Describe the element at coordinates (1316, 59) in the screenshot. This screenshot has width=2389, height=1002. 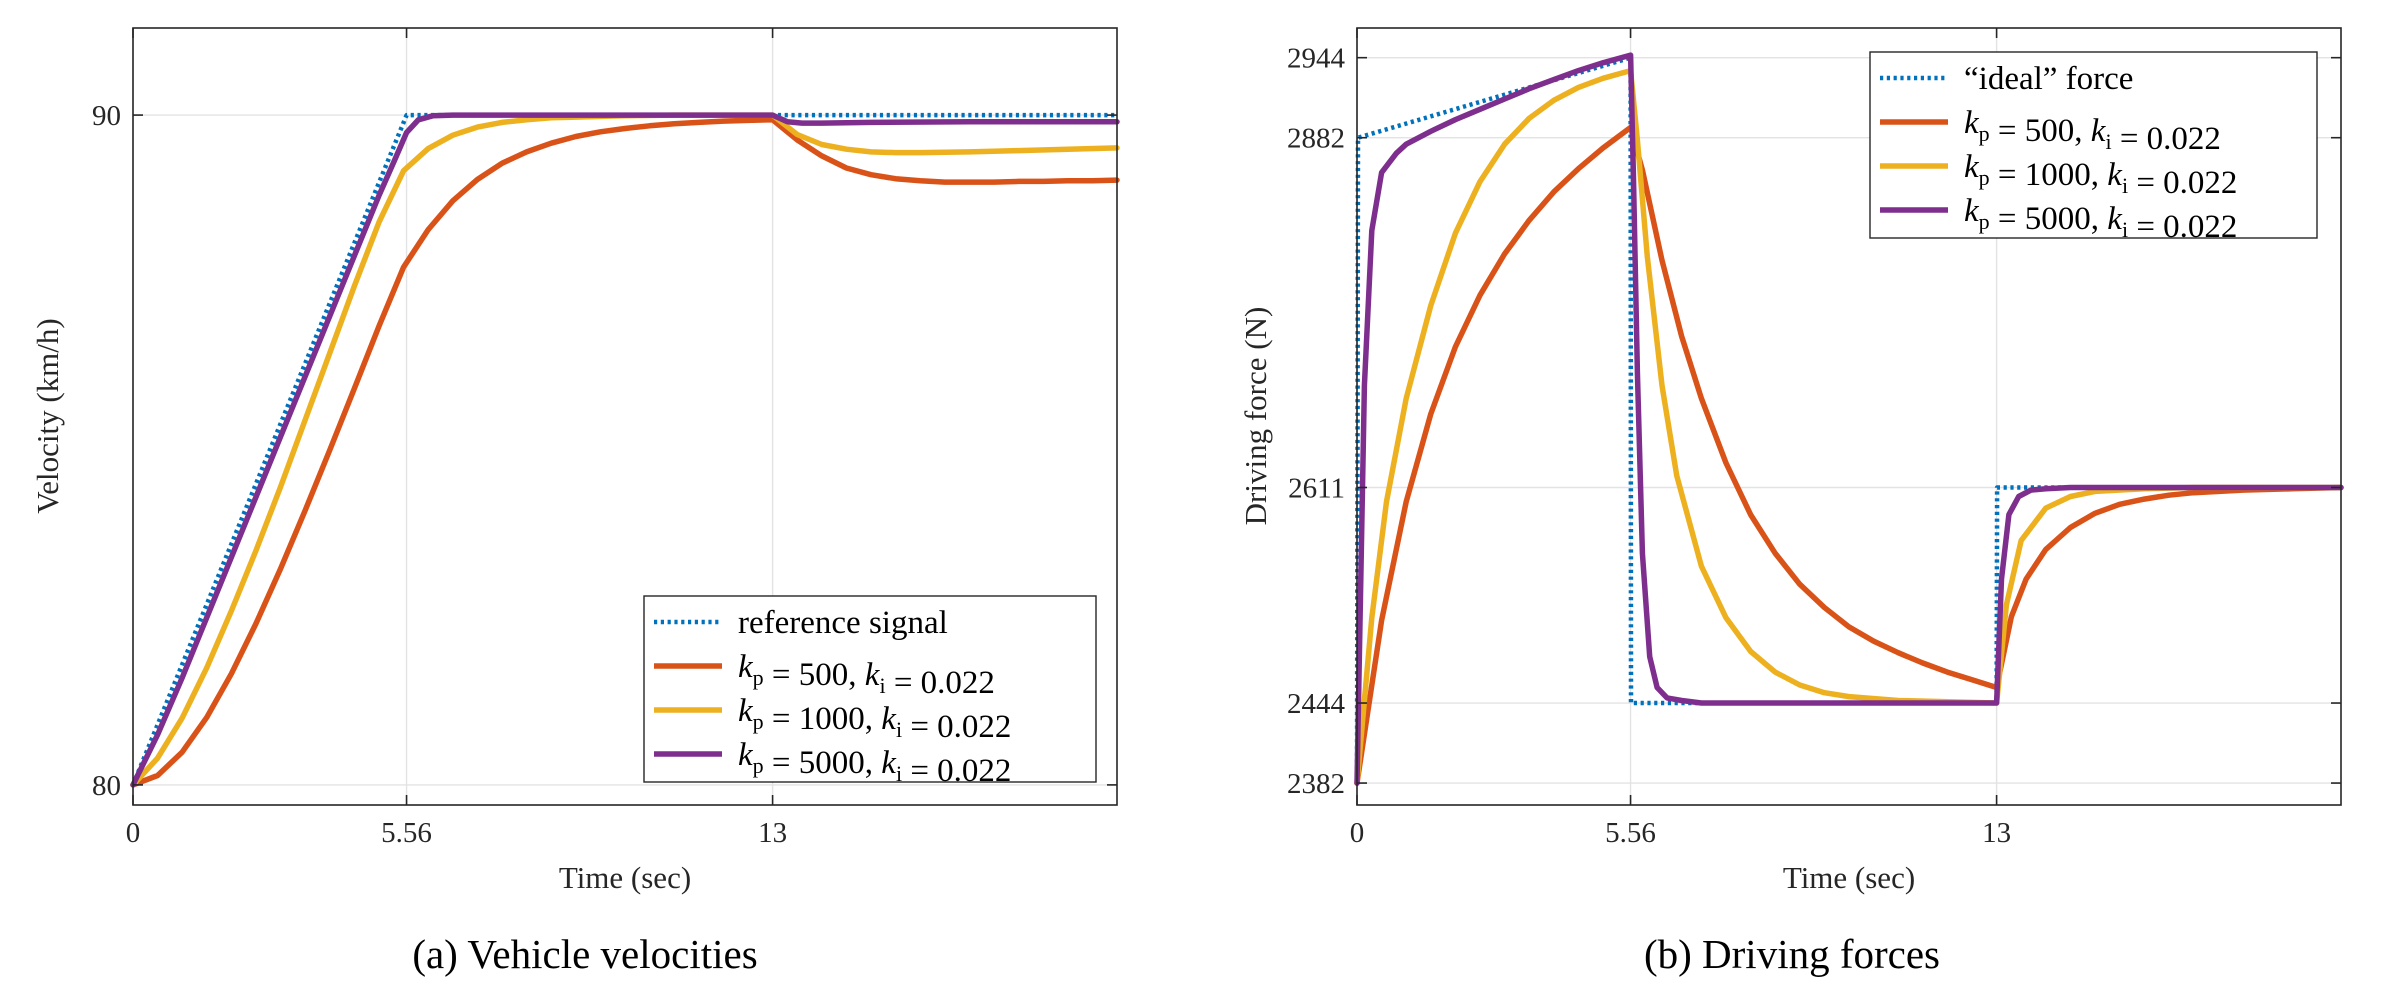
I see `force-ytick-label: 2944` at that location.